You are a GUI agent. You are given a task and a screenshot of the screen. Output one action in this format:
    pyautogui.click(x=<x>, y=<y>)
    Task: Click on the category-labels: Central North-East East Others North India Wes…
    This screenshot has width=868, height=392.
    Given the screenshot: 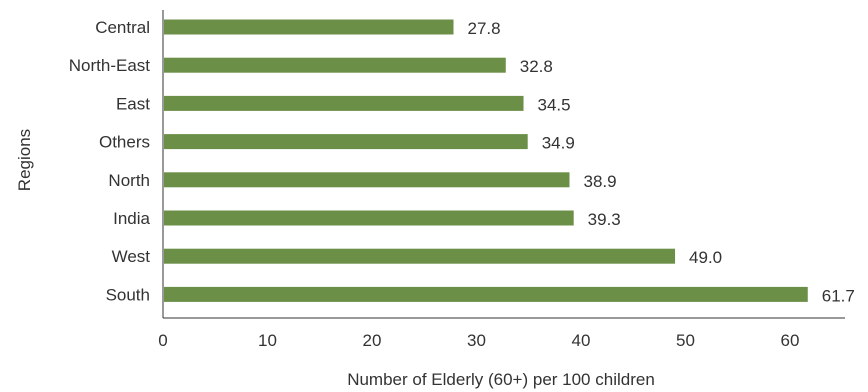 What is the action you would take?
    pyautogui.click(x=110, y=161)
    